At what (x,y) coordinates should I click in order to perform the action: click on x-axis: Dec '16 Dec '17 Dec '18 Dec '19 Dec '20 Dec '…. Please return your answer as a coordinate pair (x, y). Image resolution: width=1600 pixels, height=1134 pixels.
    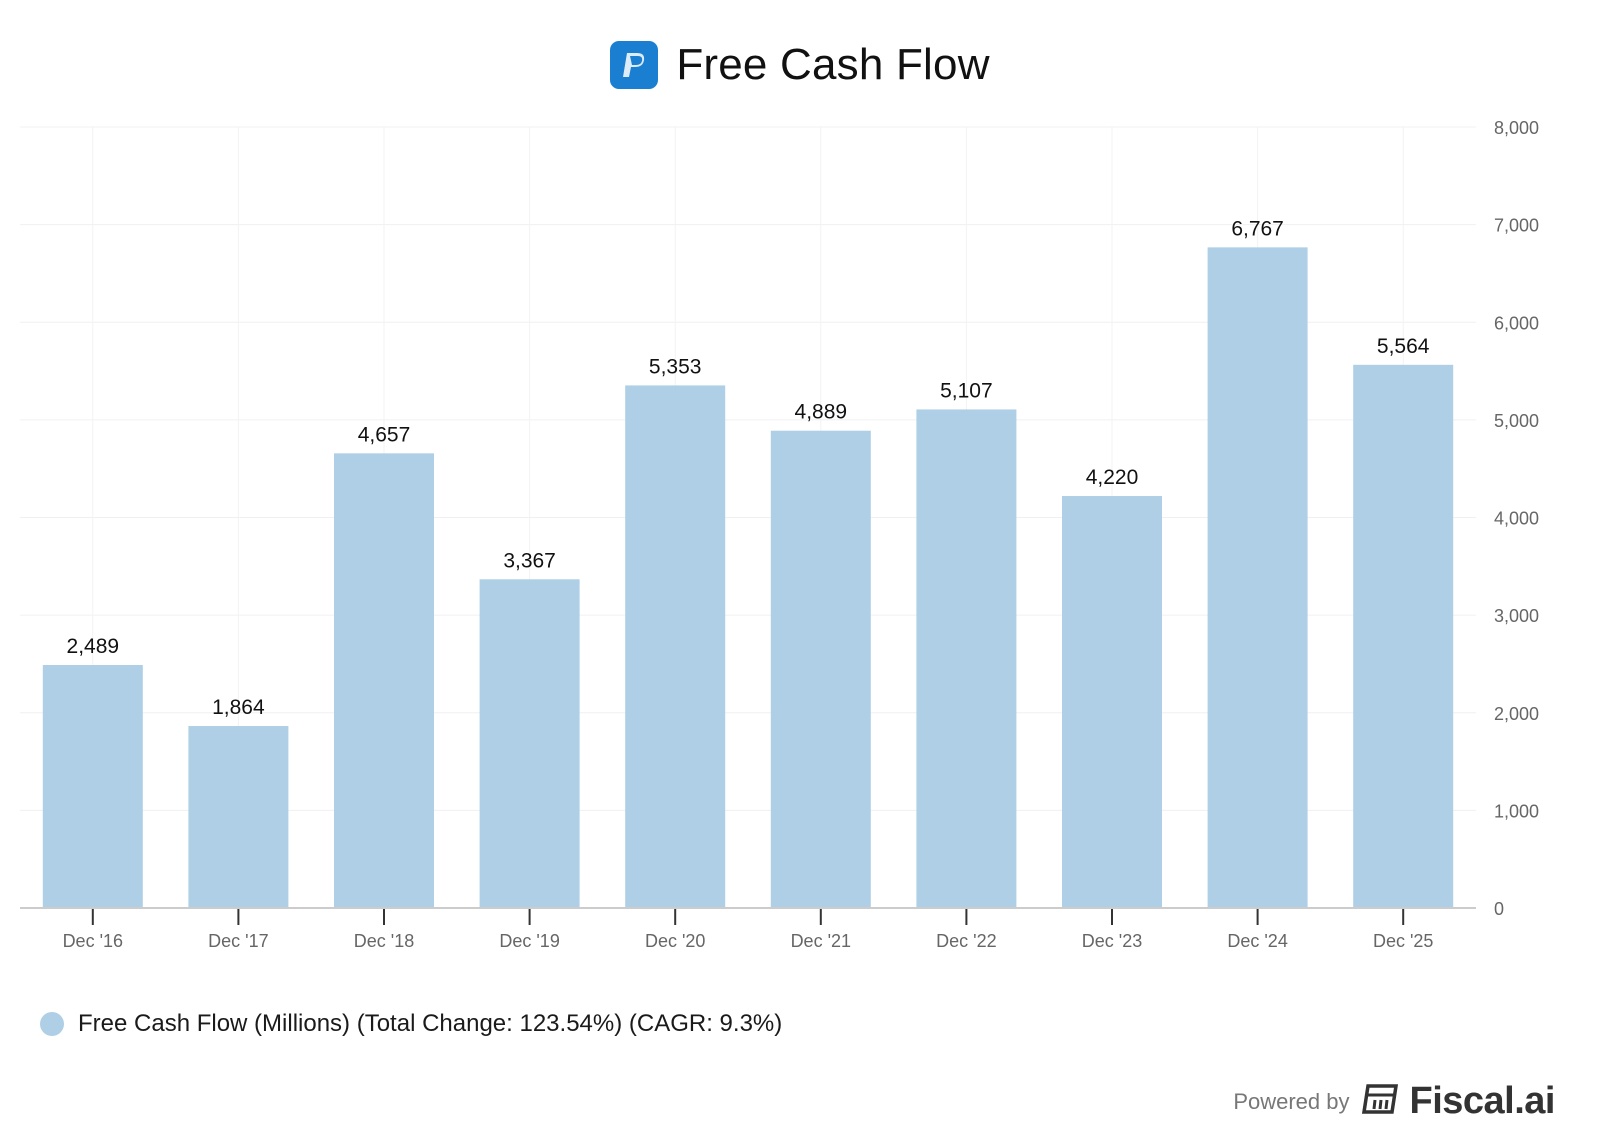
    Looking at the image, I should click on (748, 929).